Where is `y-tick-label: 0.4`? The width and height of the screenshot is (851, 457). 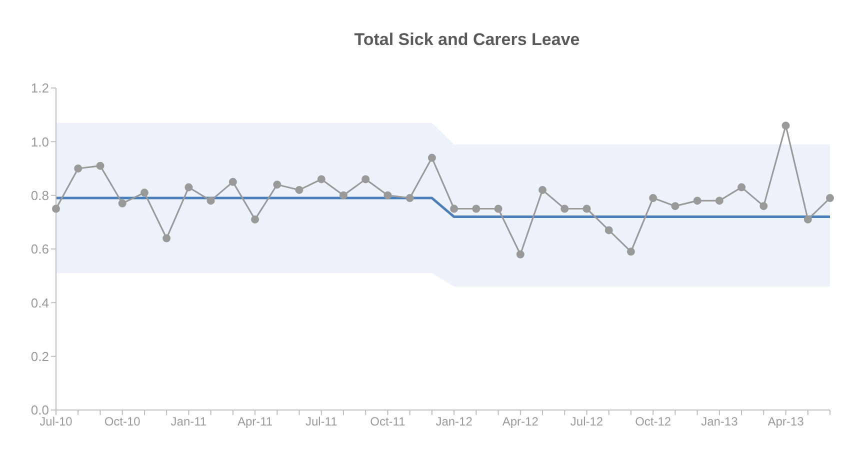 y-tick-label: 0.4 is located at coordinates (39, 302).